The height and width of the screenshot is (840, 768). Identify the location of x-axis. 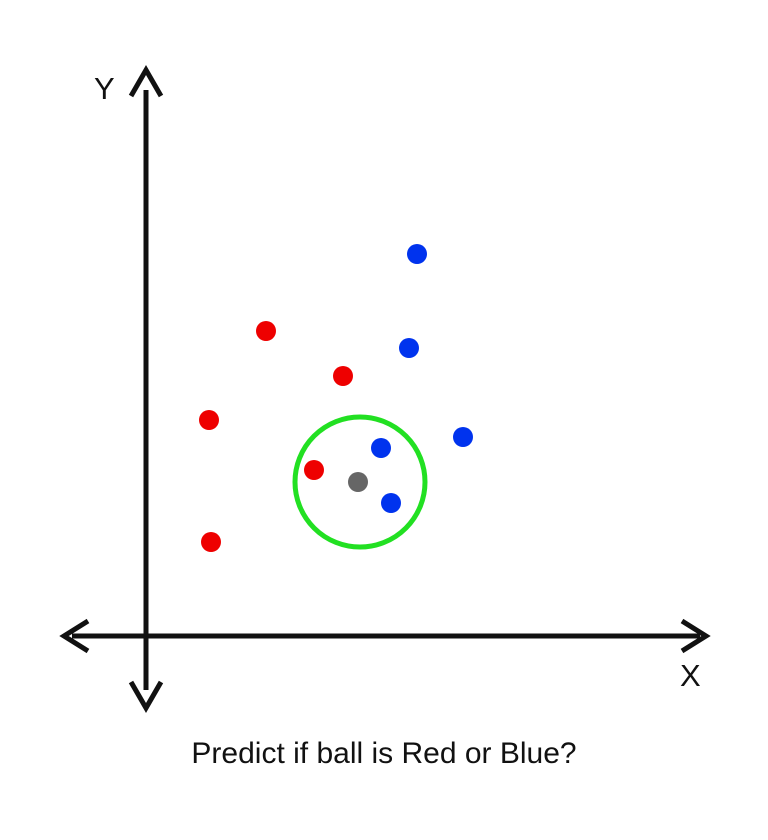
(385, 636).